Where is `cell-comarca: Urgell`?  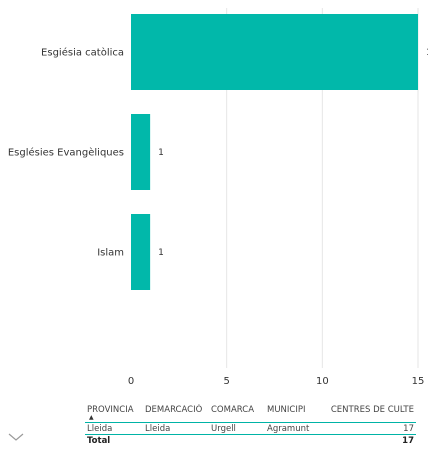
cell-comarca: Urgell is located at coordinates (237, 428).